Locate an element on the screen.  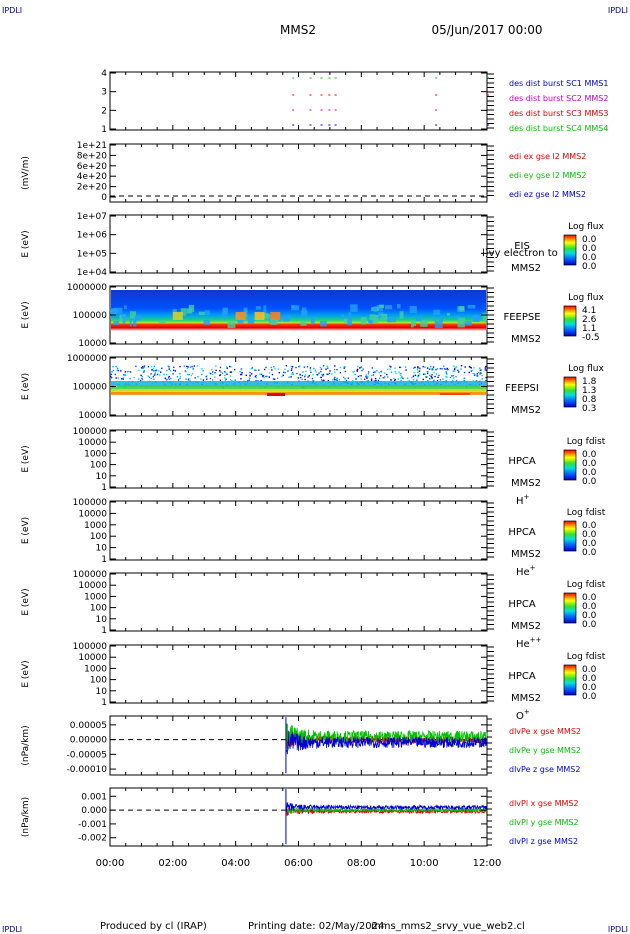
feepsi-colorbar-tick: 0.8 is located at coordinates (589, 400).